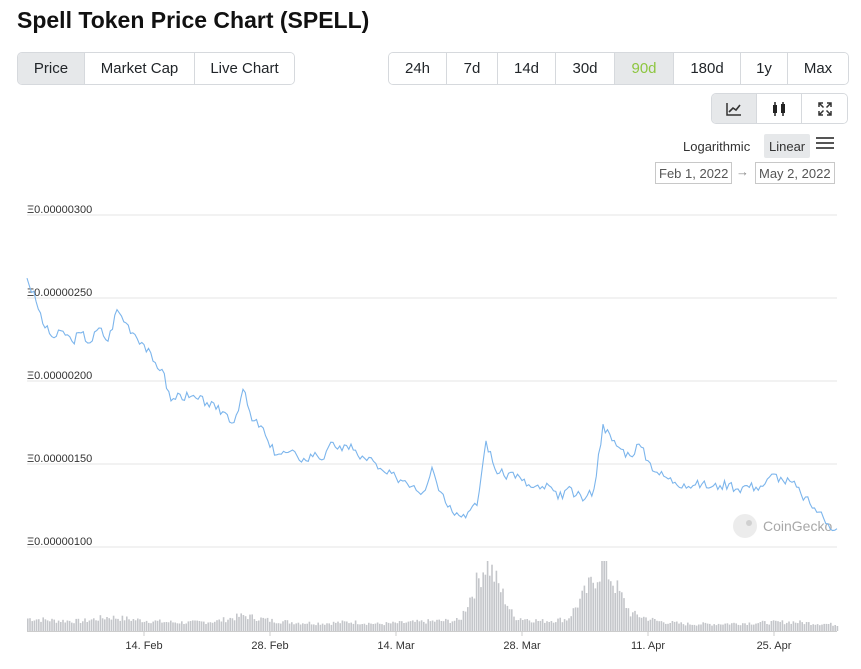  What do you see at coordinates (795, 173) in the screenshot?
I see `date-to-input: May 2, 2022` at bounding box center [795, 173].